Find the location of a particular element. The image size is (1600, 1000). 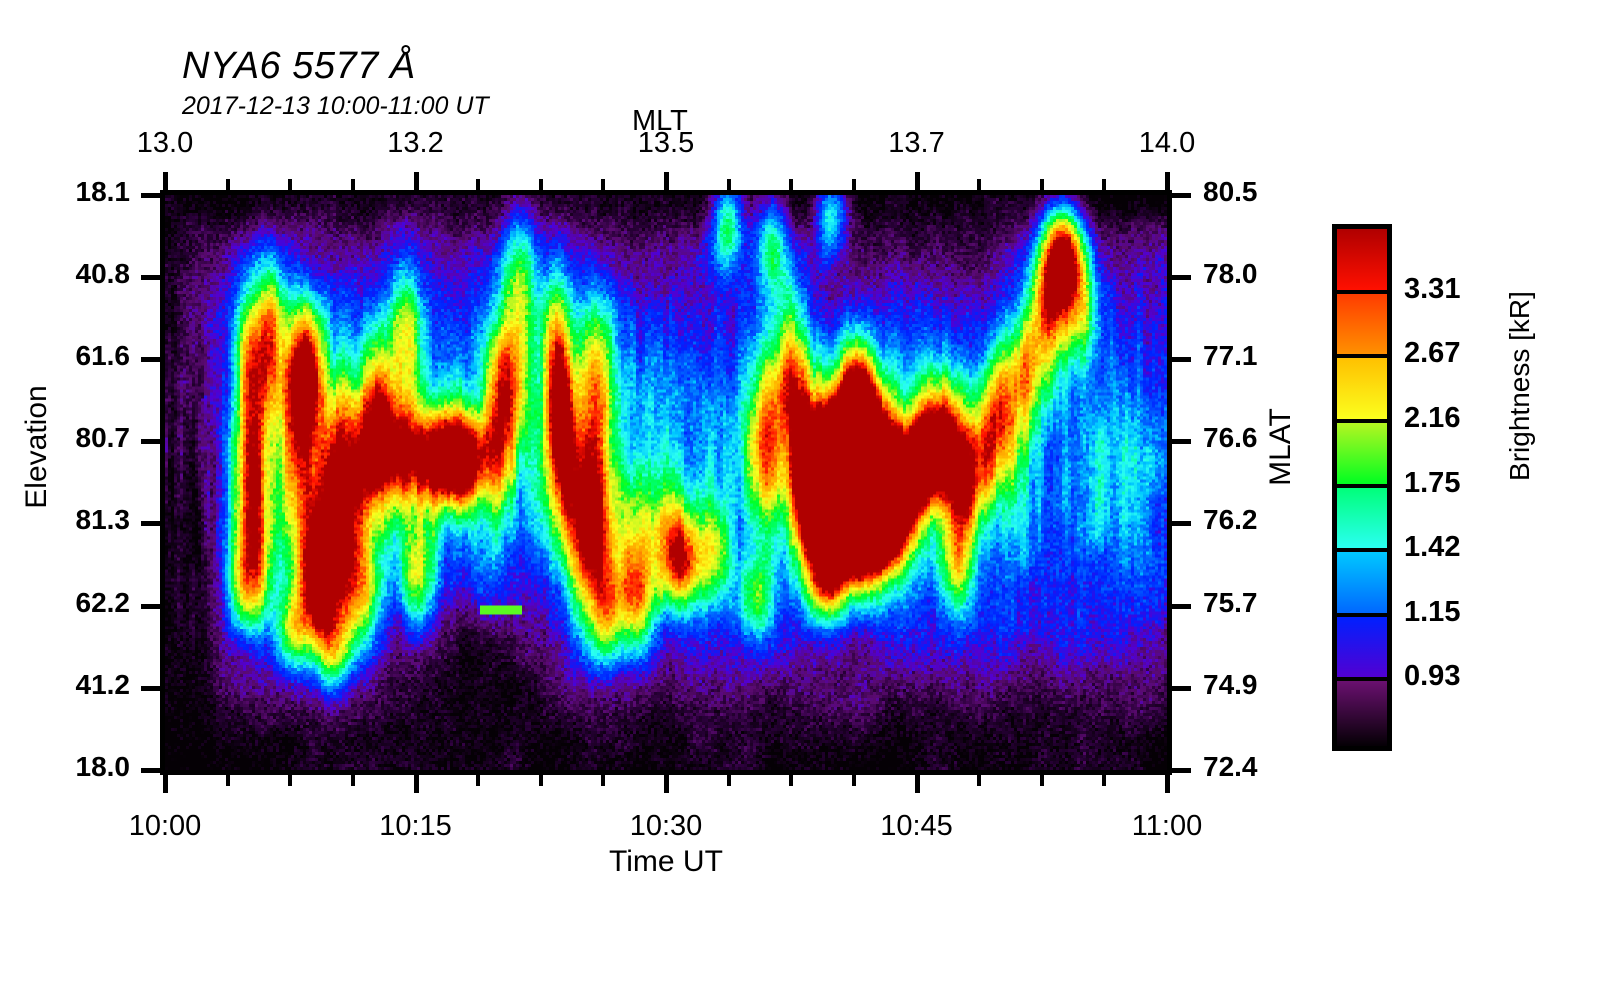

plot-frame-left is located at coordinates (162, 482).